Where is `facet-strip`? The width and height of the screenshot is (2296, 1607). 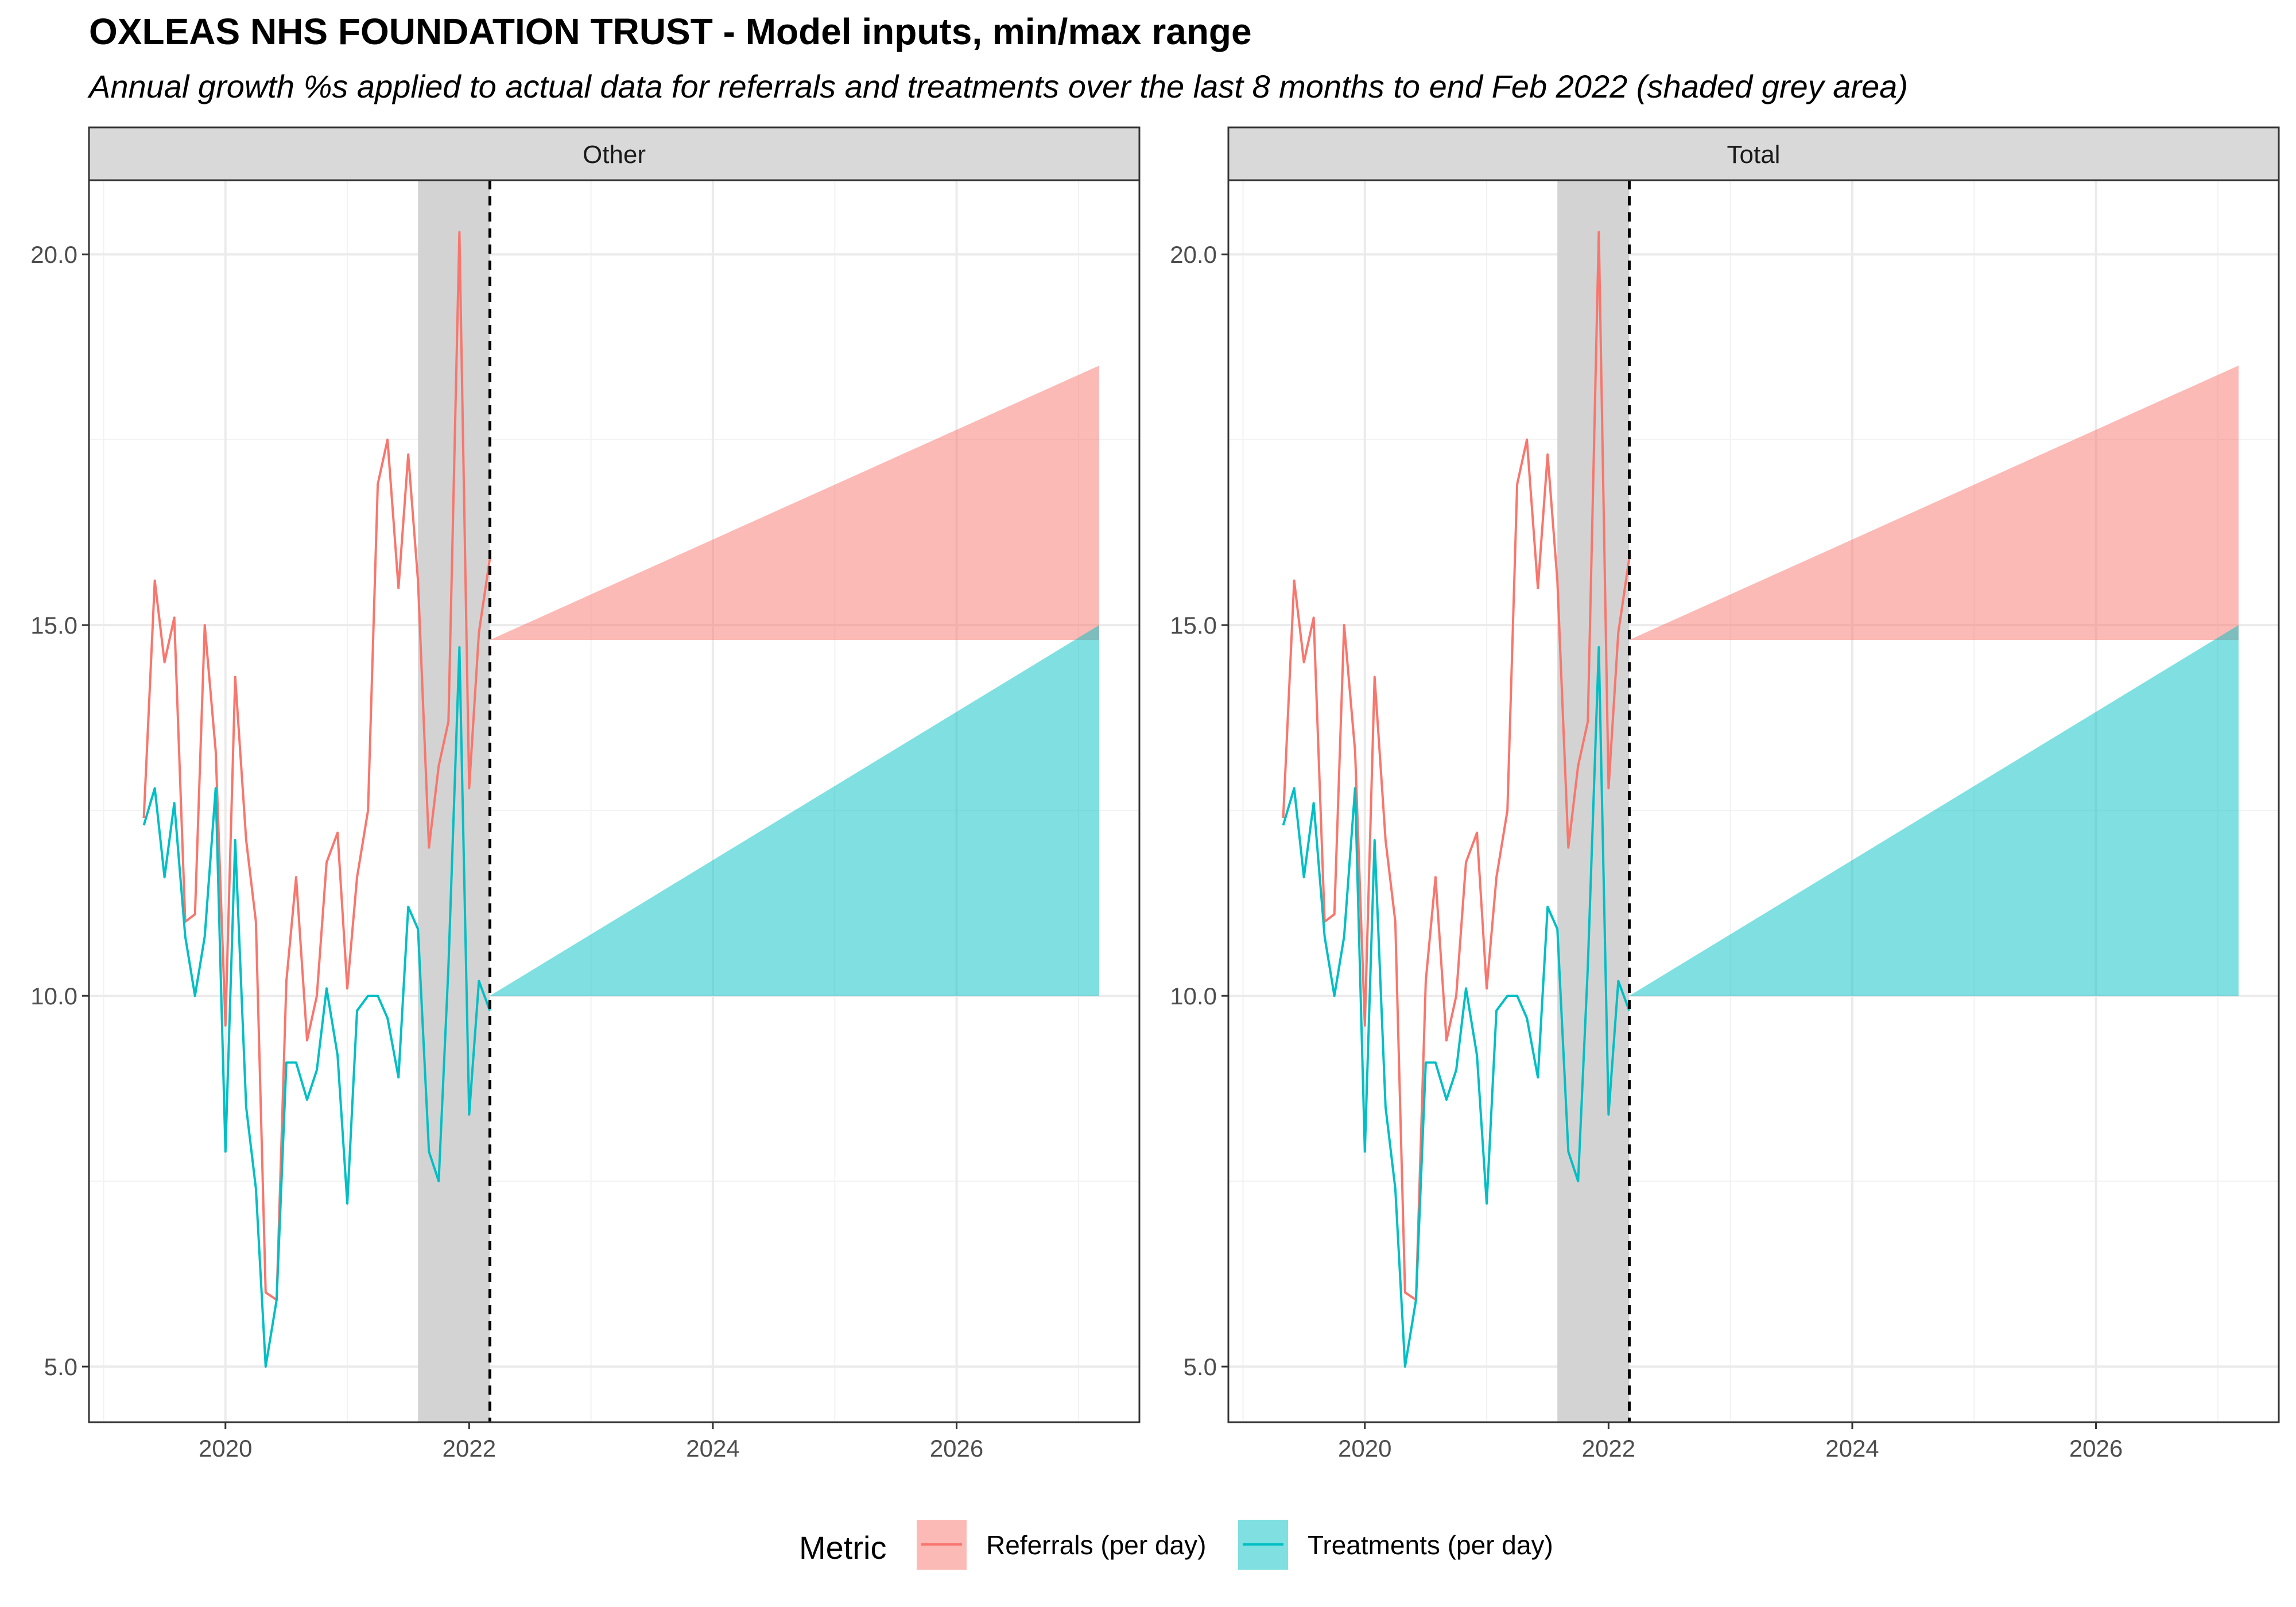 facet-strip is located at coordinates (1753, 153).